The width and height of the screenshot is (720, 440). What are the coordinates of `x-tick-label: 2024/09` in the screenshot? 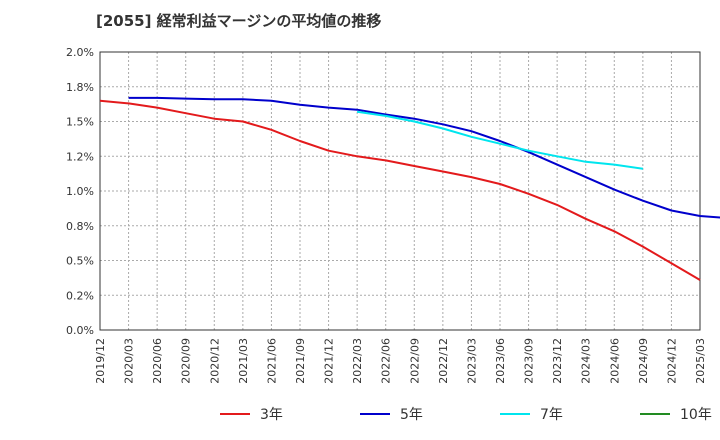 It's located at (643, 361).